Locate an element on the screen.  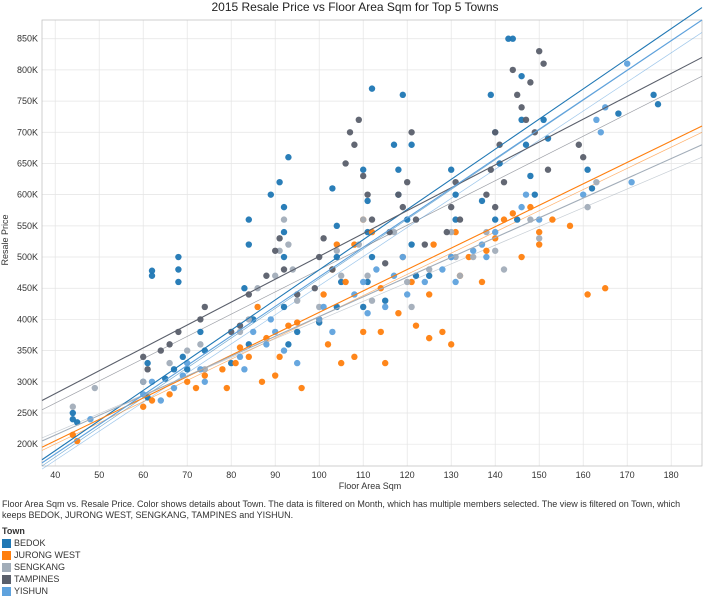
legend-item-sengkang: SENGKANG is located at coordinates (41, 567).